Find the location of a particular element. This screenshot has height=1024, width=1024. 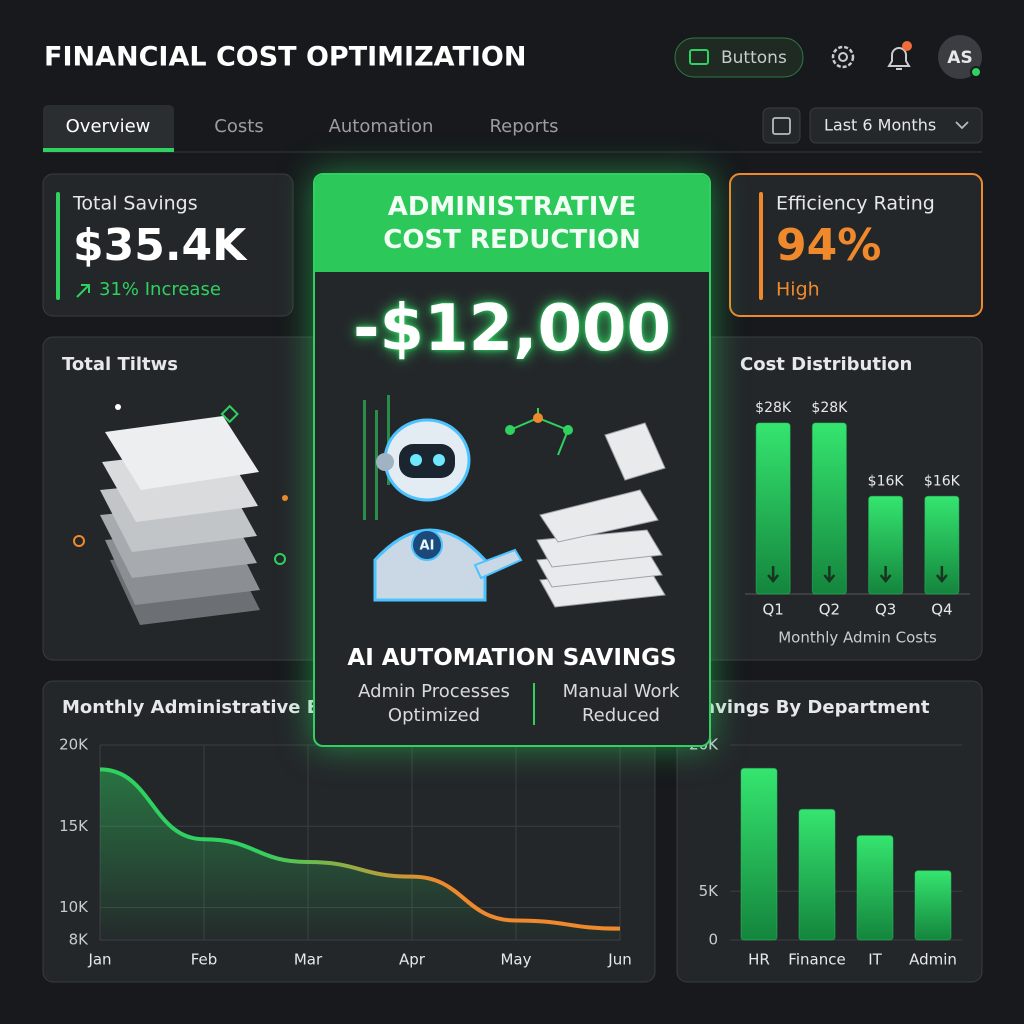

kpi-label: Efficiency Rating is located at coordinates (855, 204).